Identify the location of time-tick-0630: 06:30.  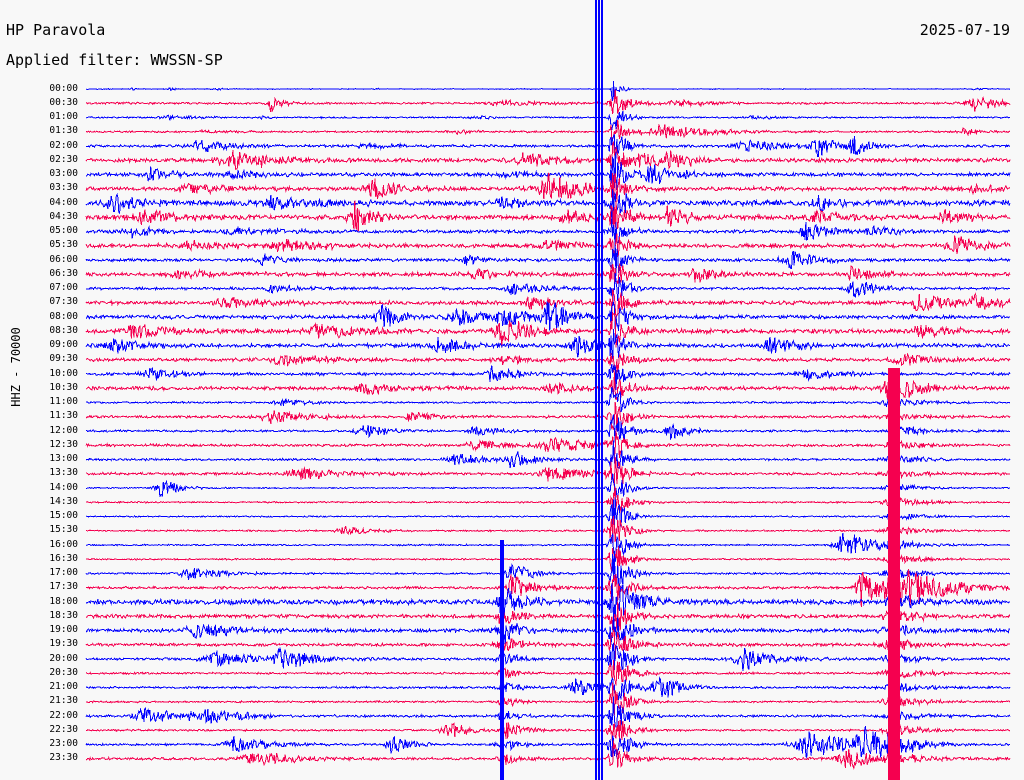
(63, 273).